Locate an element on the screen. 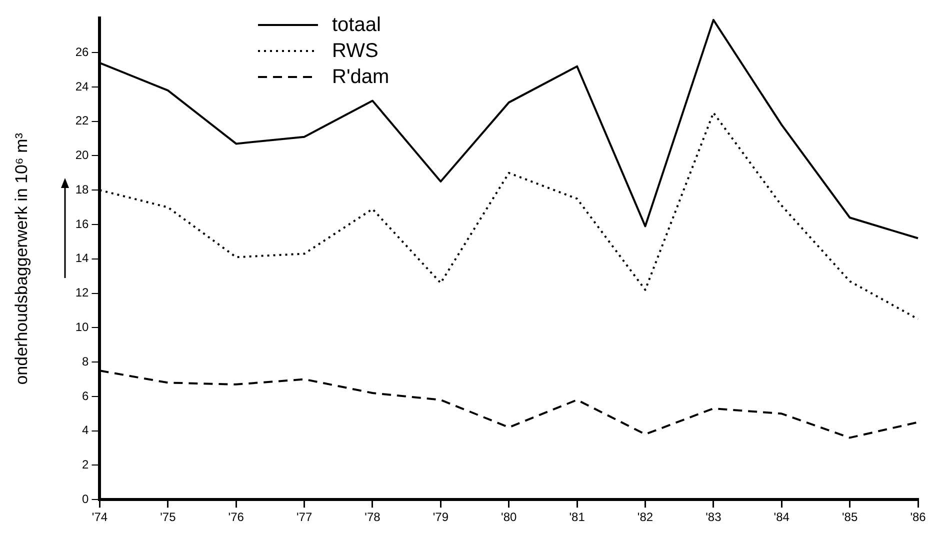  x-tick-label: '77 is located at coordinates (304, 517).